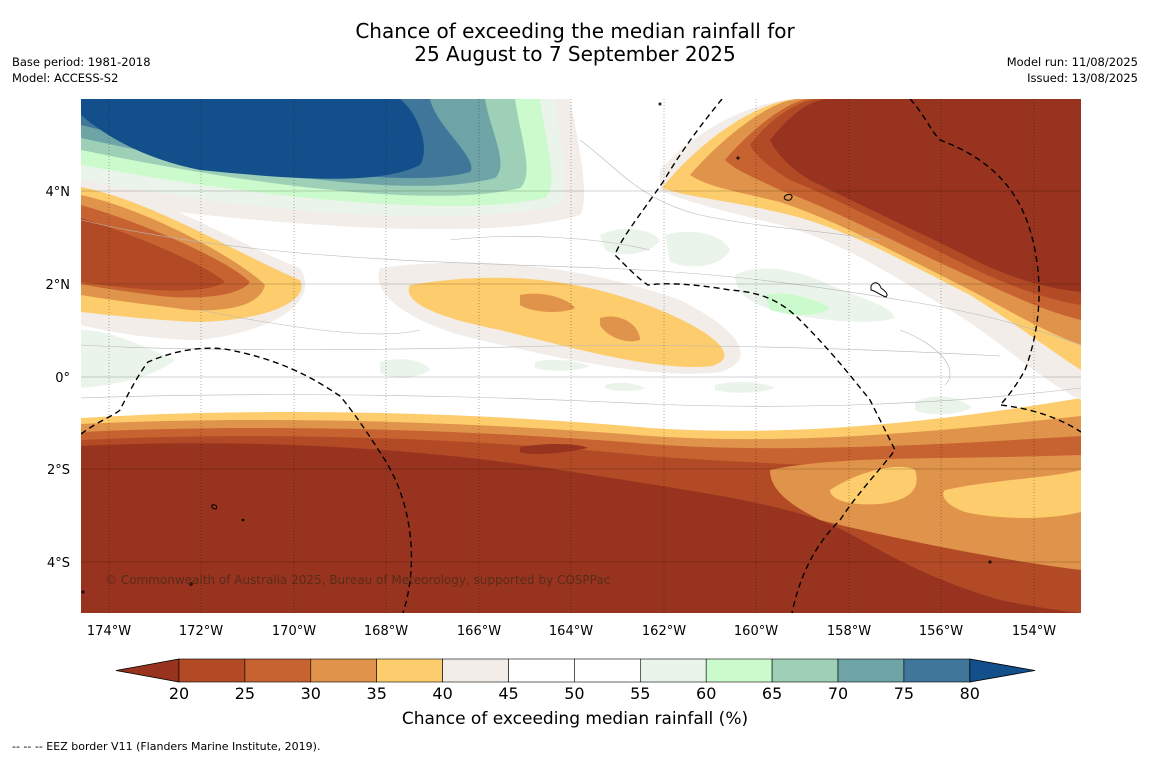 The height and width of the screenshot is (758, 1150). What do you see at coordinates (640, 693) in the screenshot?
I see `colorbar-tick-label: 55` at bounding box center [640, 693].